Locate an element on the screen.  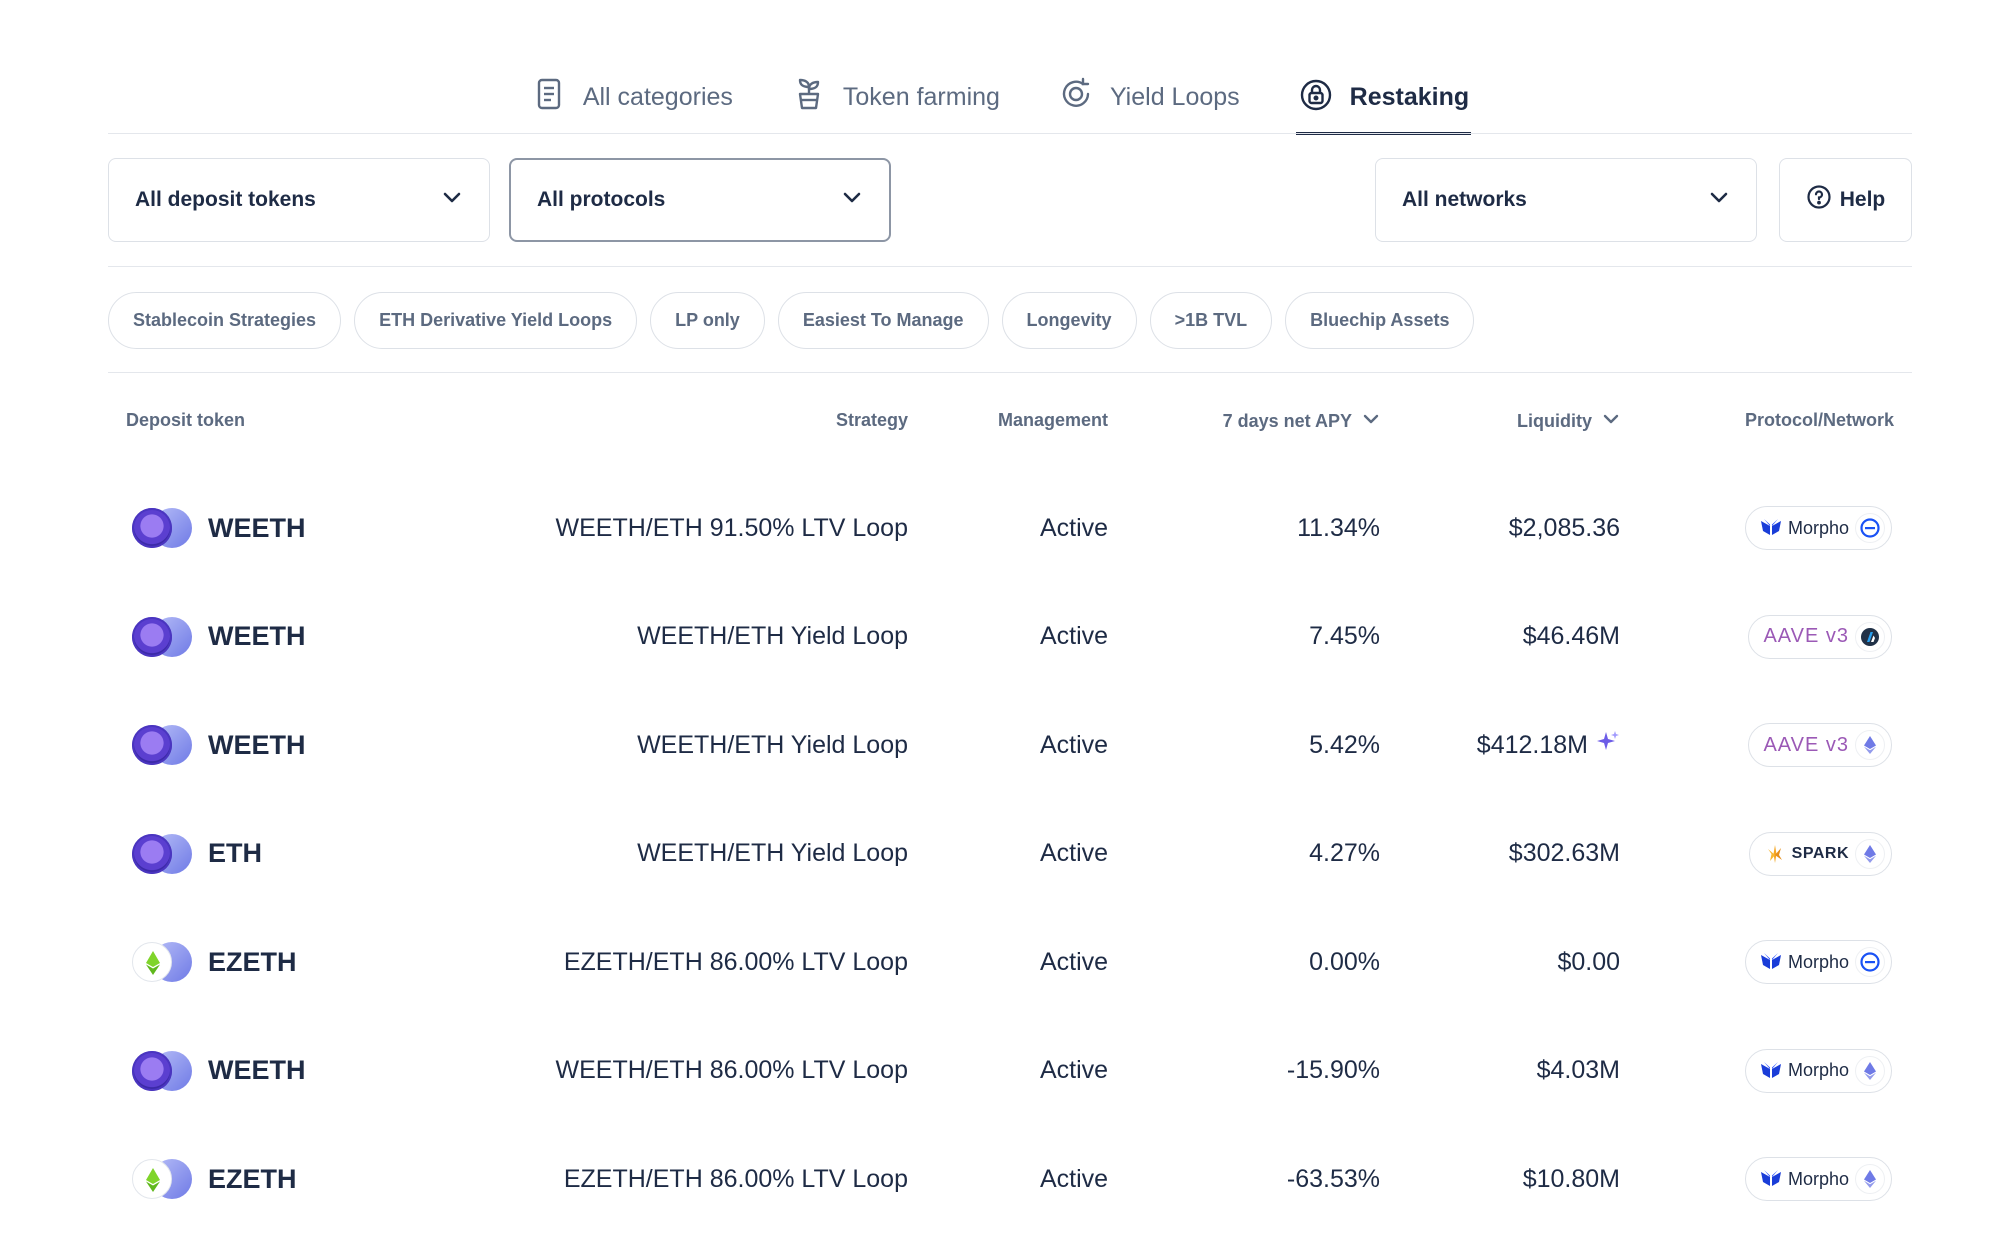
apy-value: -15.90% is located at coordinates (1333, 1070).